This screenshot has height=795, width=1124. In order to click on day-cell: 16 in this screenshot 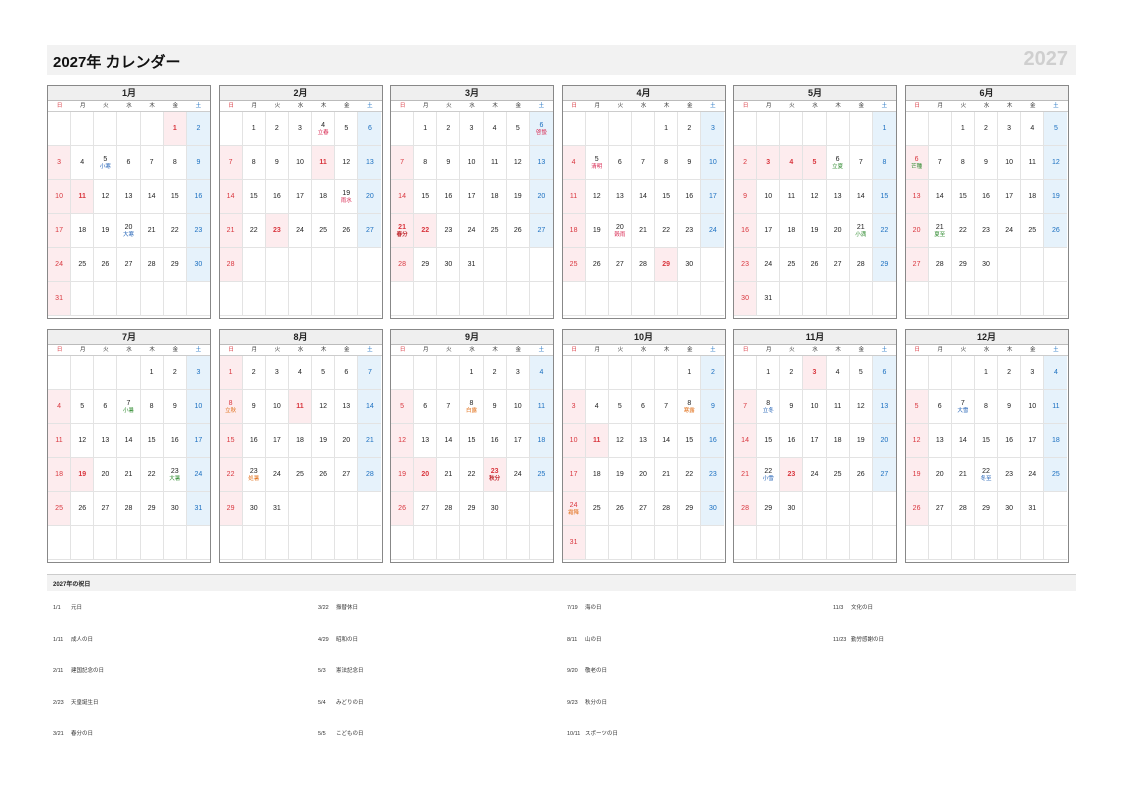, I will do `click(495, 441)`.